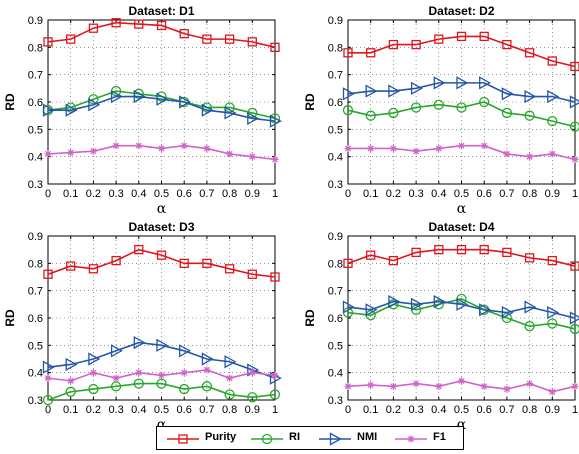 This screenshot has width=579, height=454. I want to click on y-tick-label: 0.7, so click(35, 76).